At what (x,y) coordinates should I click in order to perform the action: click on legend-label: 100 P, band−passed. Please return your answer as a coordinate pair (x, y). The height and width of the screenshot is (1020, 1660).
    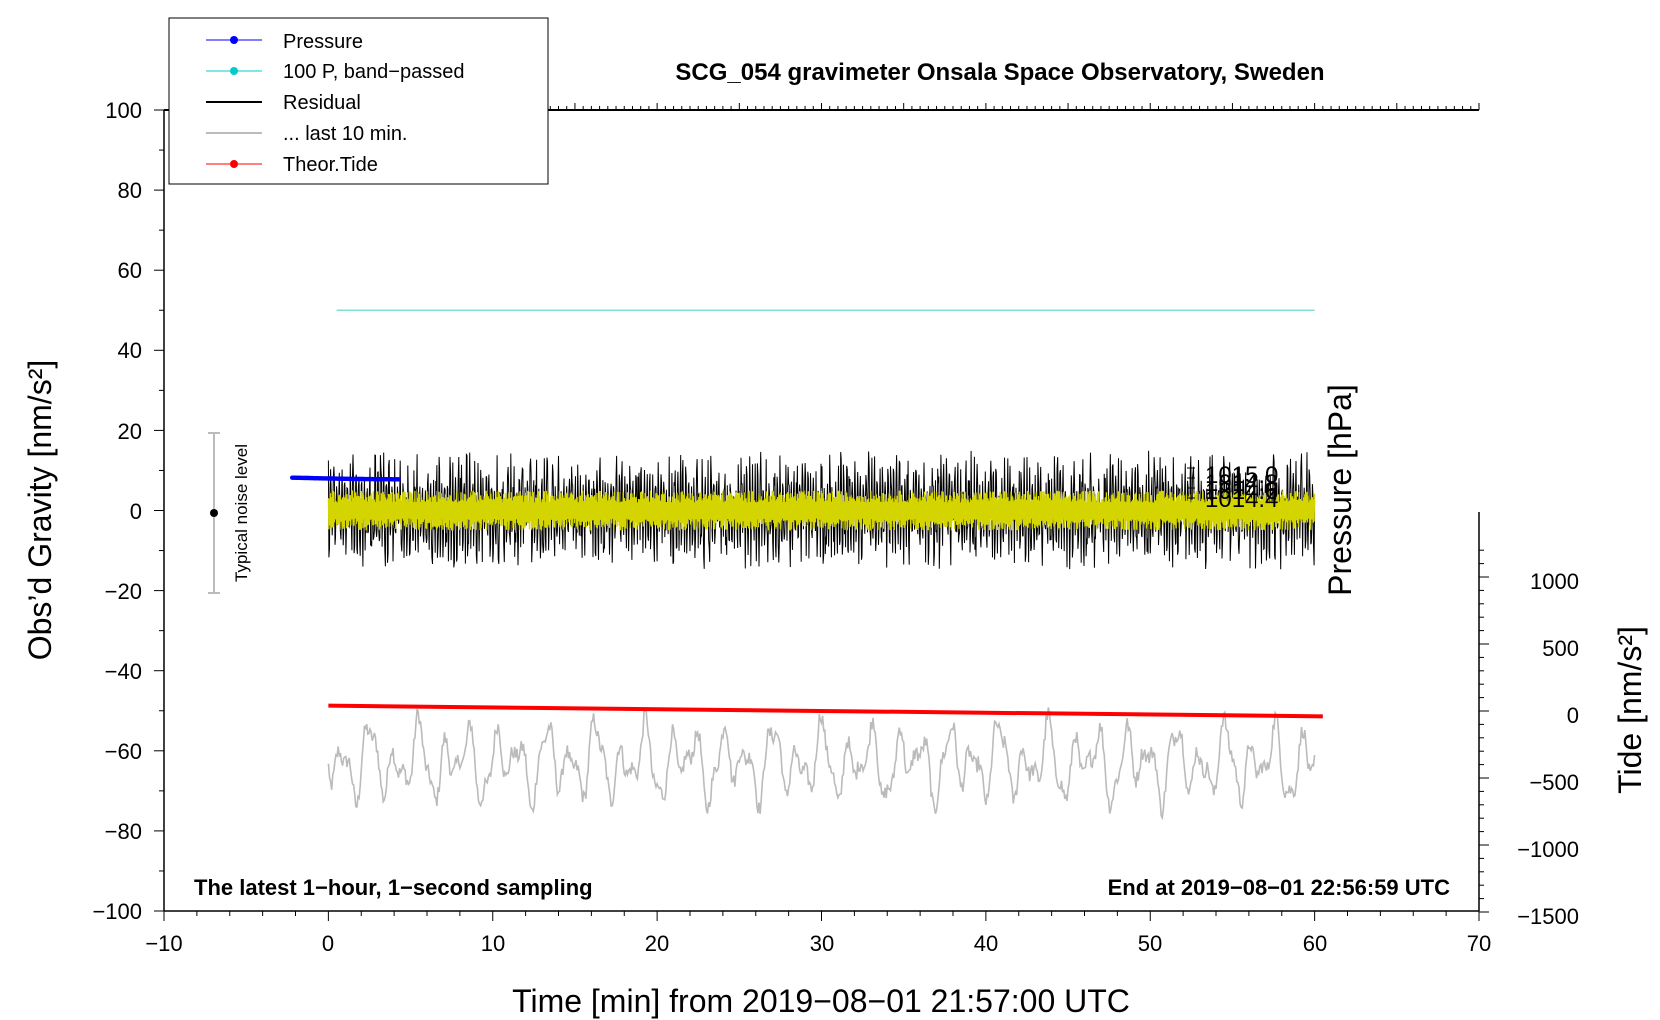
    Looking at the image, I should click on (373, 72).